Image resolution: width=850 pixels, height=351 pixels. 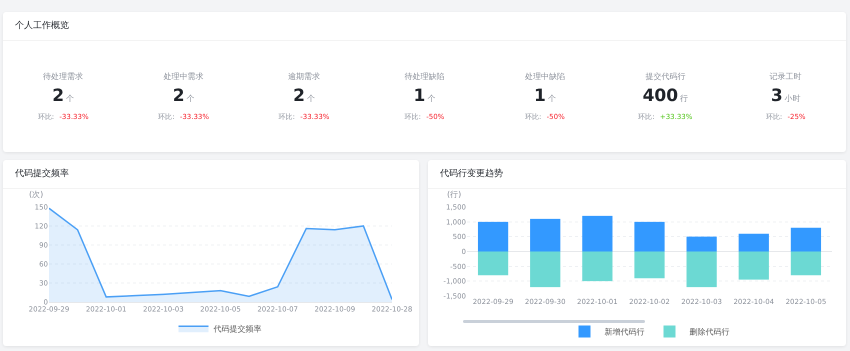 I want to click on category-label: 逾期需求, so click(x=304, y=76).